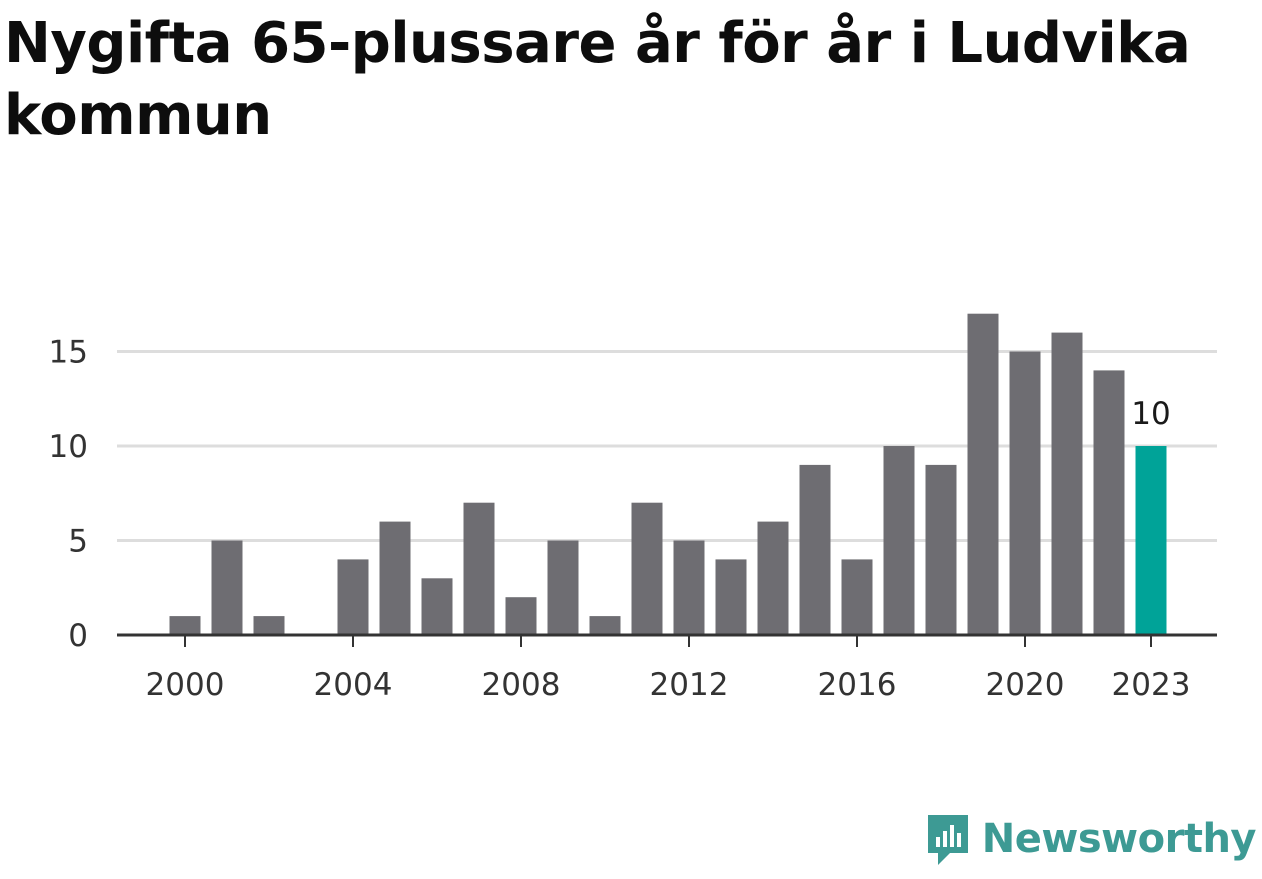 Image resolution: width=1262 pixels, height=879 pixels. Describe the element at coordinates (353, 685) in the screenshot. I see `x-tick-label: 2004` at that location.